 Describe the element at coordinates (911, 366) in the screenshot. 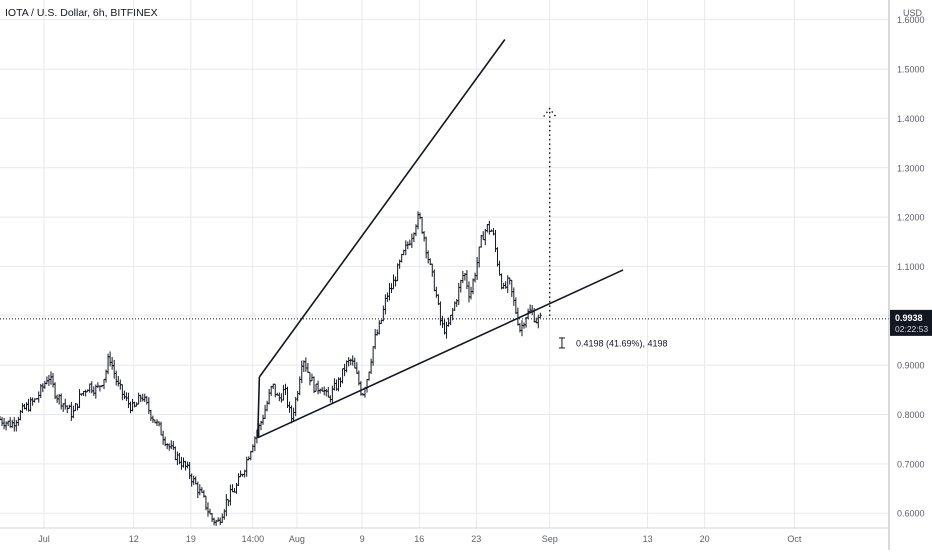

I see `y-tick-label: 0.9000` at that location.